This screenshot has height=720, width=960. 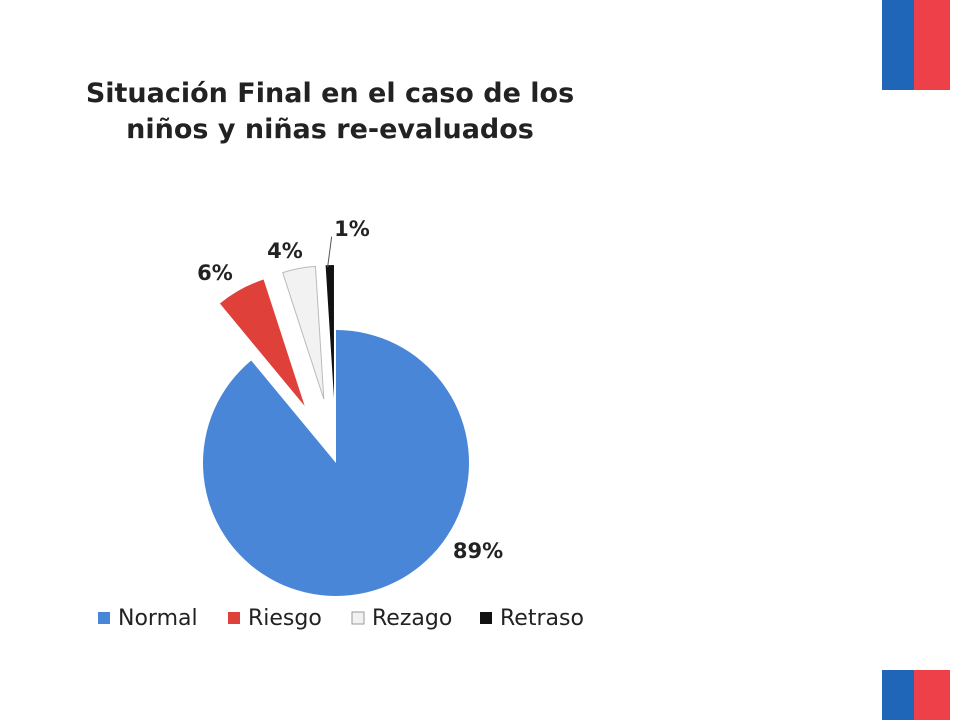 What do you see at coordinates (215, 273) in the screenshot?
I see `value-label: 6%` at bounding box center [215, 273].